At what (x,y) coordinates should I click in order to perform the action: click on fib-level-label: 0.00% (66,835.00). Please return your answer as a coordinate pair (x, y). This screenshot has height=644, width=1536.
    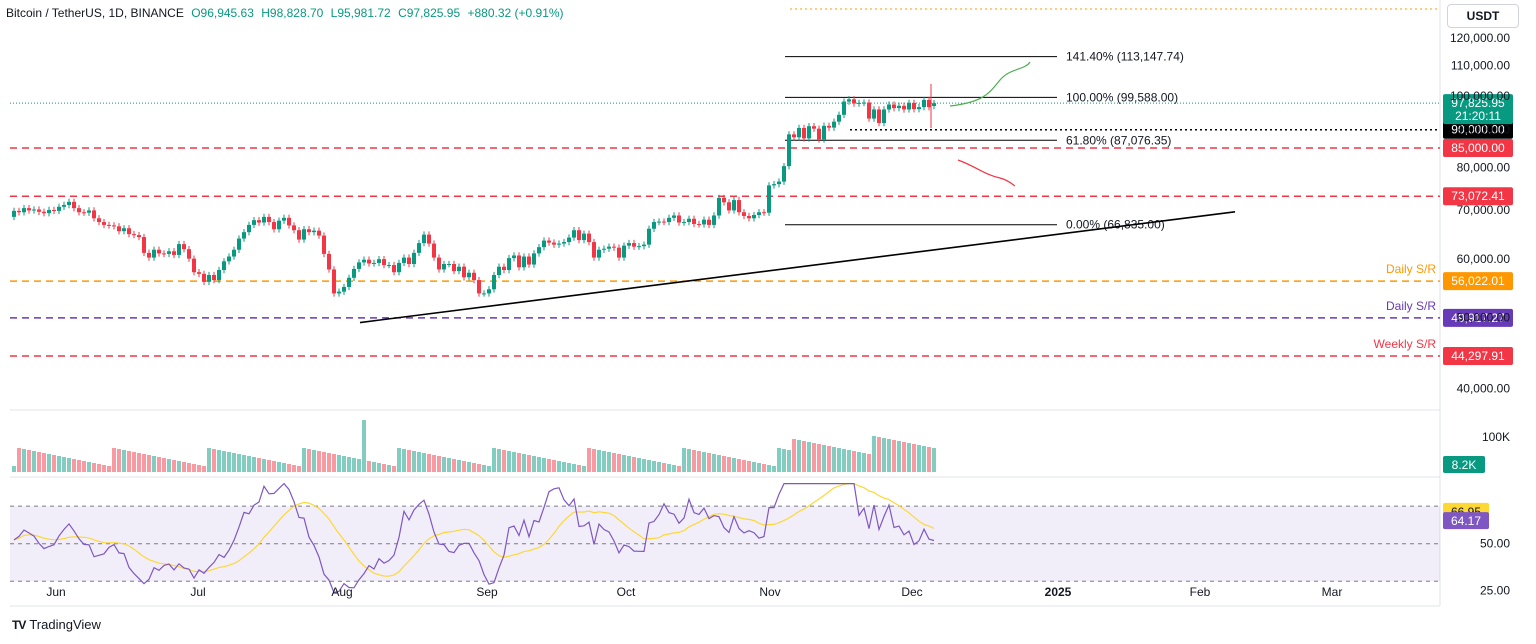
    Looking at the image, I should click on (1115, 225).